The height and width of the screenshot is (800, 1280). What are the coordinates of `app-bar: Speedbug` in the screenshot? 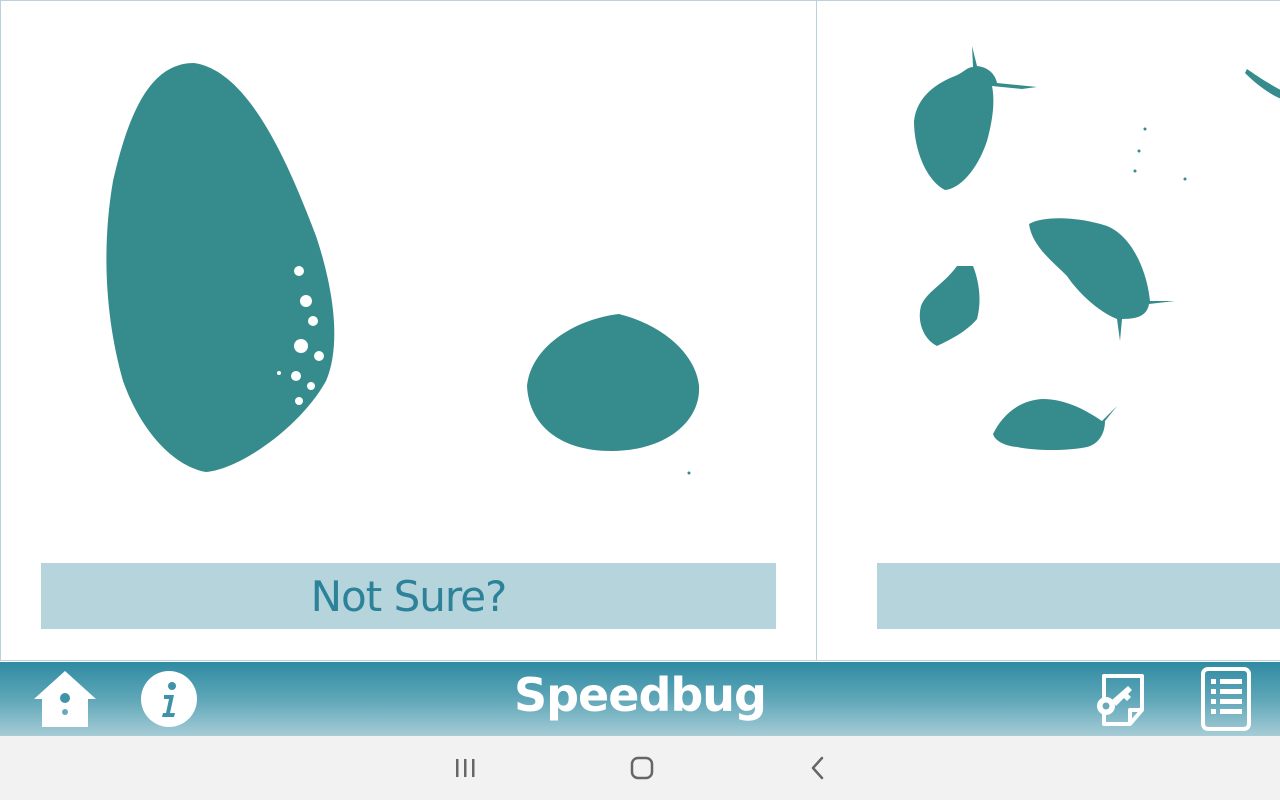 It's located at (640, 699).